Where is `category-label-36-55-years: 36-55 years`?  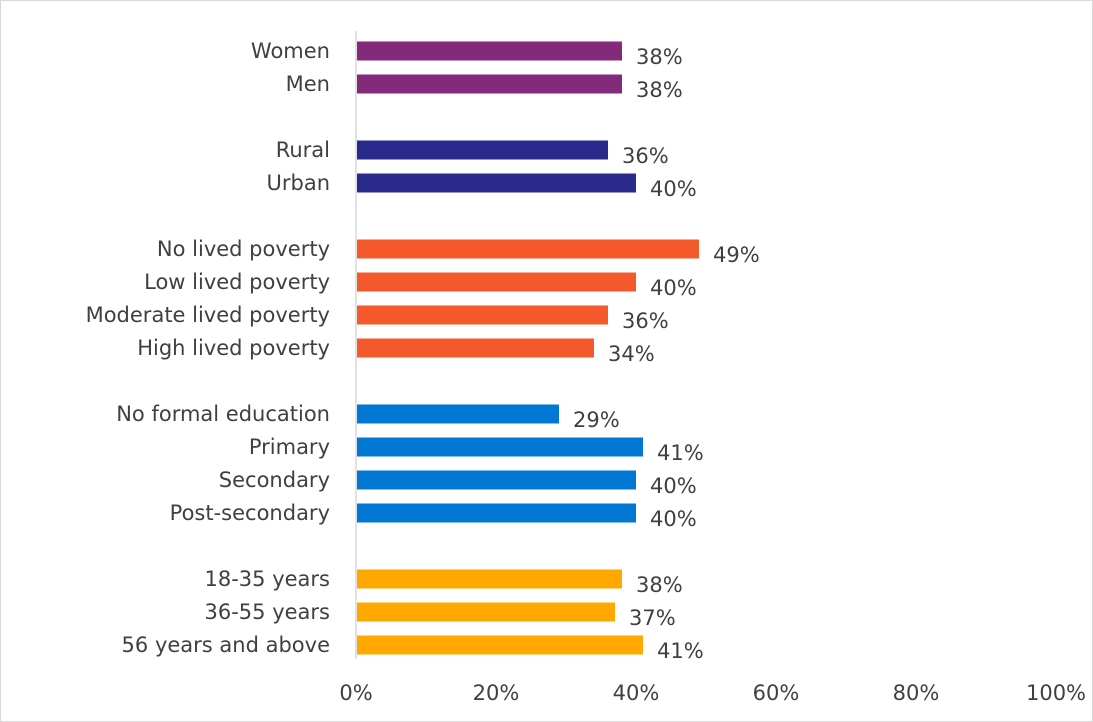 category-label-36-55-years: 36-55 years is located at coordinates (268, 612).